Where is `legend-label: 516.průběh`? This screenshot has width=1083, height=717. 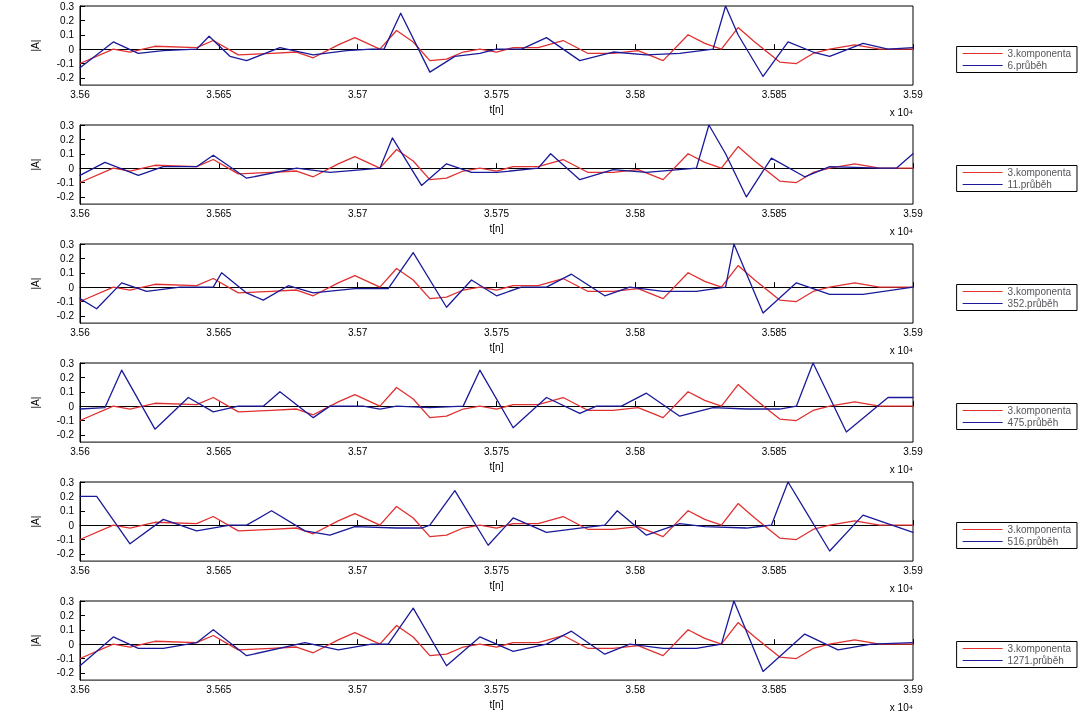 legend-label: 516.průběh is located at coordinates (1033, 541).